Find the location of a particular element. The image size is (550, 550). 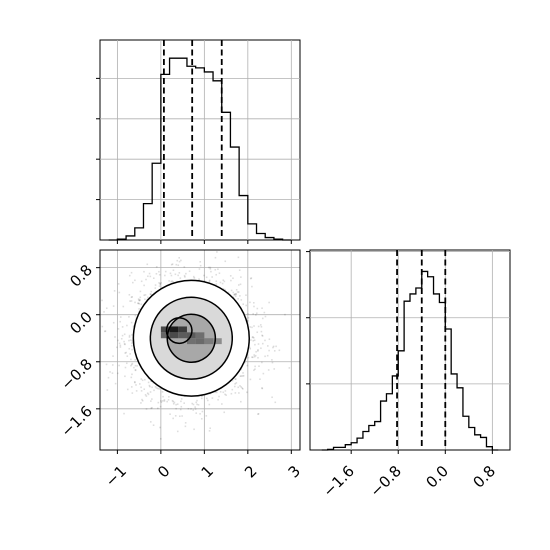

hist-y-xtick-label-2: 0.0 is located at coordinates (437, 477).